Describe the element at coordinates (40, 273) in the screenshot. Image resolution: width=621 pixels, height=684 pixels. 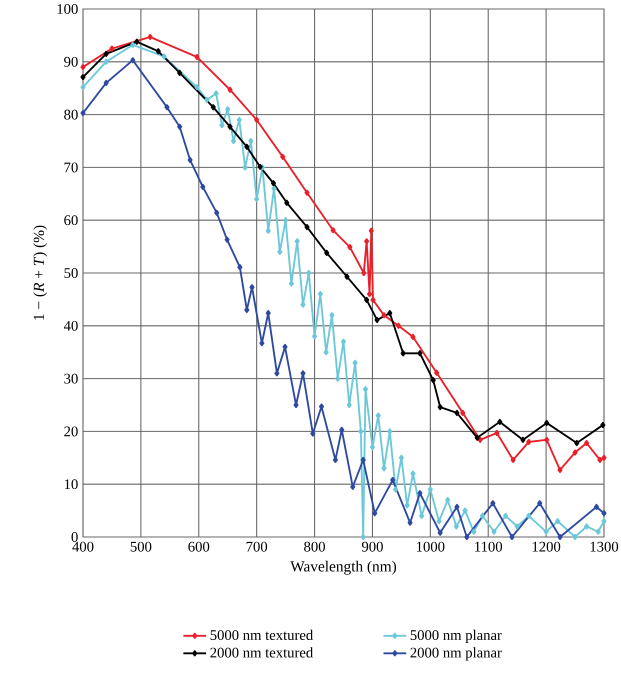
I see `y-axis-title: 1 − (R + T) (%)` at that location.